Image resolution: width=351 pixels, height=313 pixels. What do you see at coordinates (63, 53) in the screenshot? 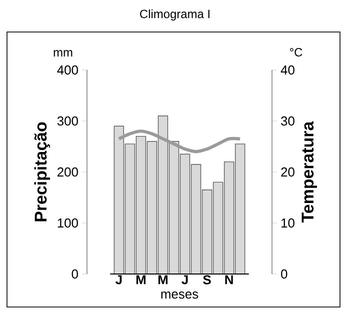
I see `text: mm` at bounding box center [63, 53].